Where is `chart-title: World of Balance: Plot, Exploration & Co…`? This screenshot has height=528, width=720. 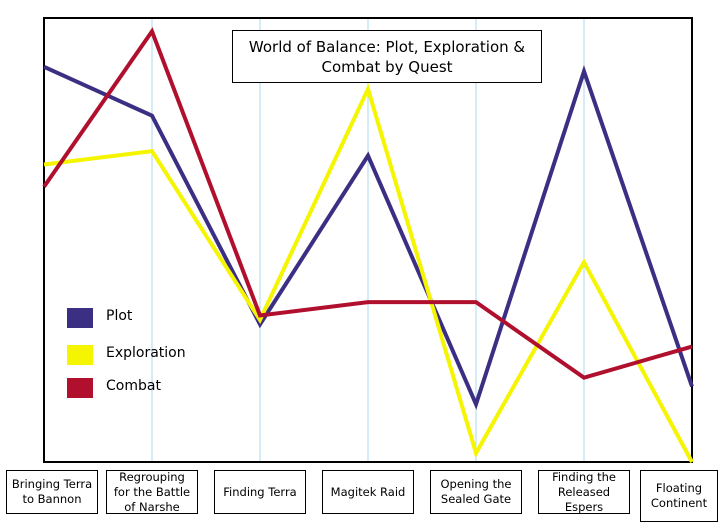 chart-title: World of Balance: Plot, Exploration & Co… is located at coordinates (387, 56).